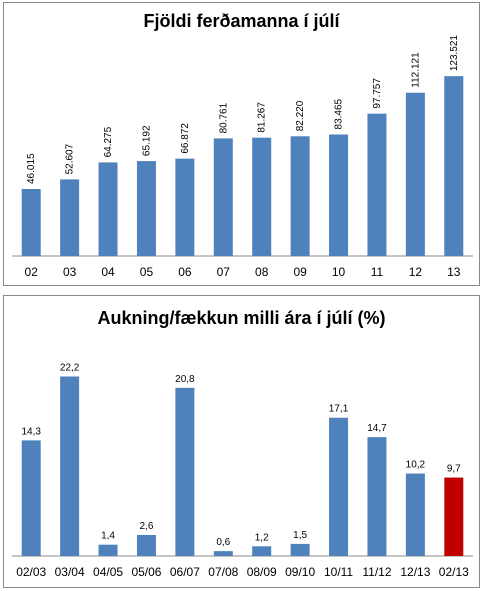  Describe the element at coordinates (416, 465) in the screenshot. I see `data-label: 10,2` at that location.